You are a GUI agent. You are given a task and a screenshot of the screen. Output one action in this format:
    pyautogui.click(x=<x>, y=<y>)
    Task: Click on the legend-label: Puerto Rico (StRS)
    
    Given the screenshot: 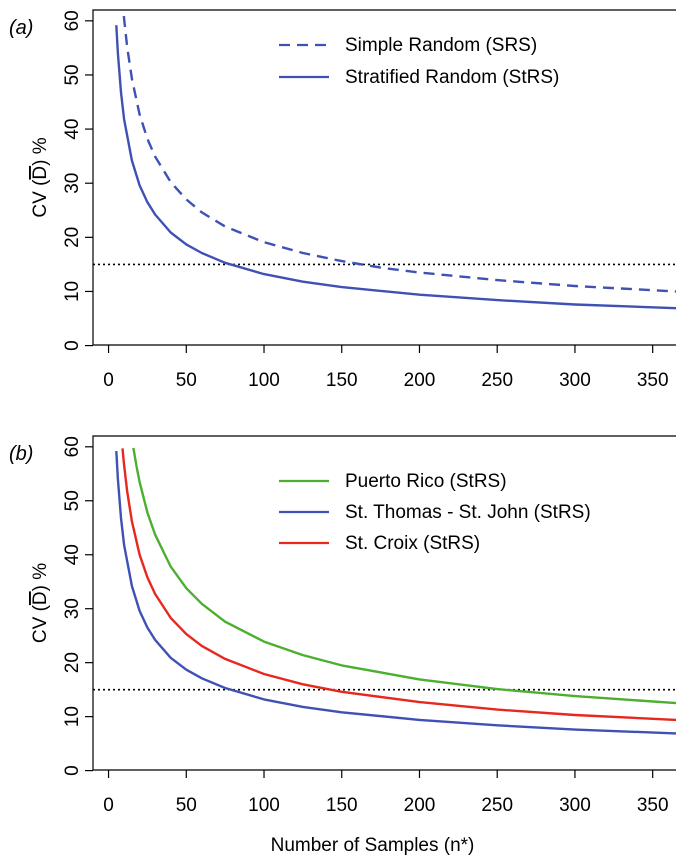 What is the action you would take?
    pyautogui.click(x=426, y=481)
    